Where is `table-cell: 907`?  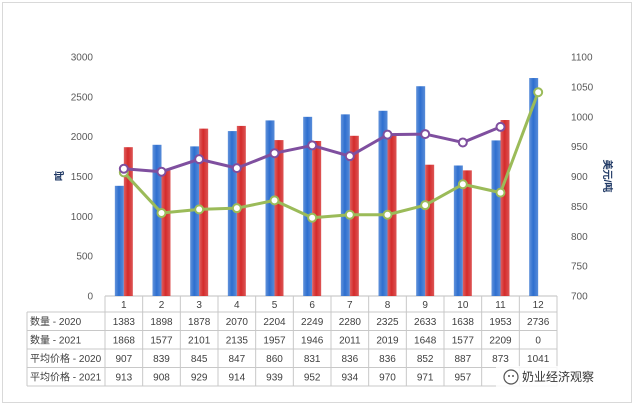
table-cell: 907 is located at coordinates (123, 359).